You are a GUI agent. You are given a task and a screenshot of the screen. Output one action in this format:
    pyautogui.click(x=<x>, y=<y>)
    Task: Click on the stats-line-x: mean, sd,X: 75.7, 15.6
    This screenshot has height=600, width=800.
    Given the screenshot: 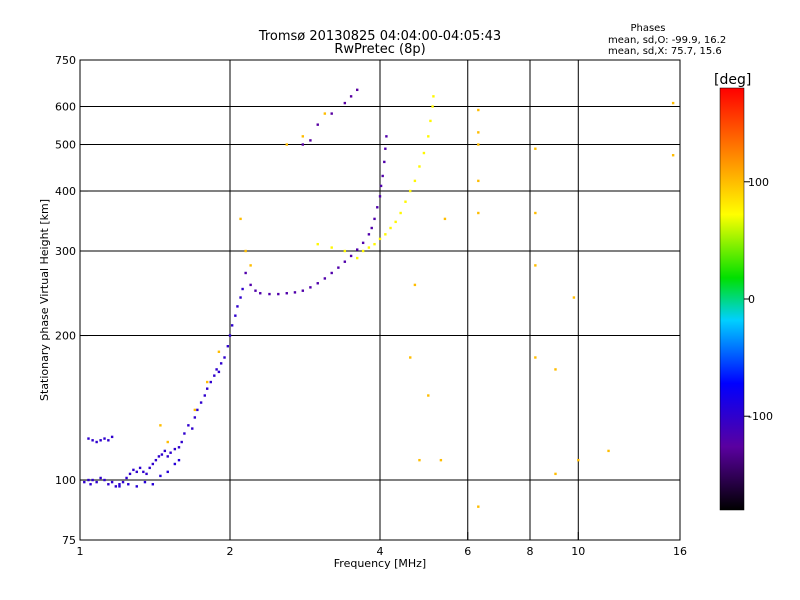 What is the action you would take?
    pyautogui.click(x=665, y=51)
    